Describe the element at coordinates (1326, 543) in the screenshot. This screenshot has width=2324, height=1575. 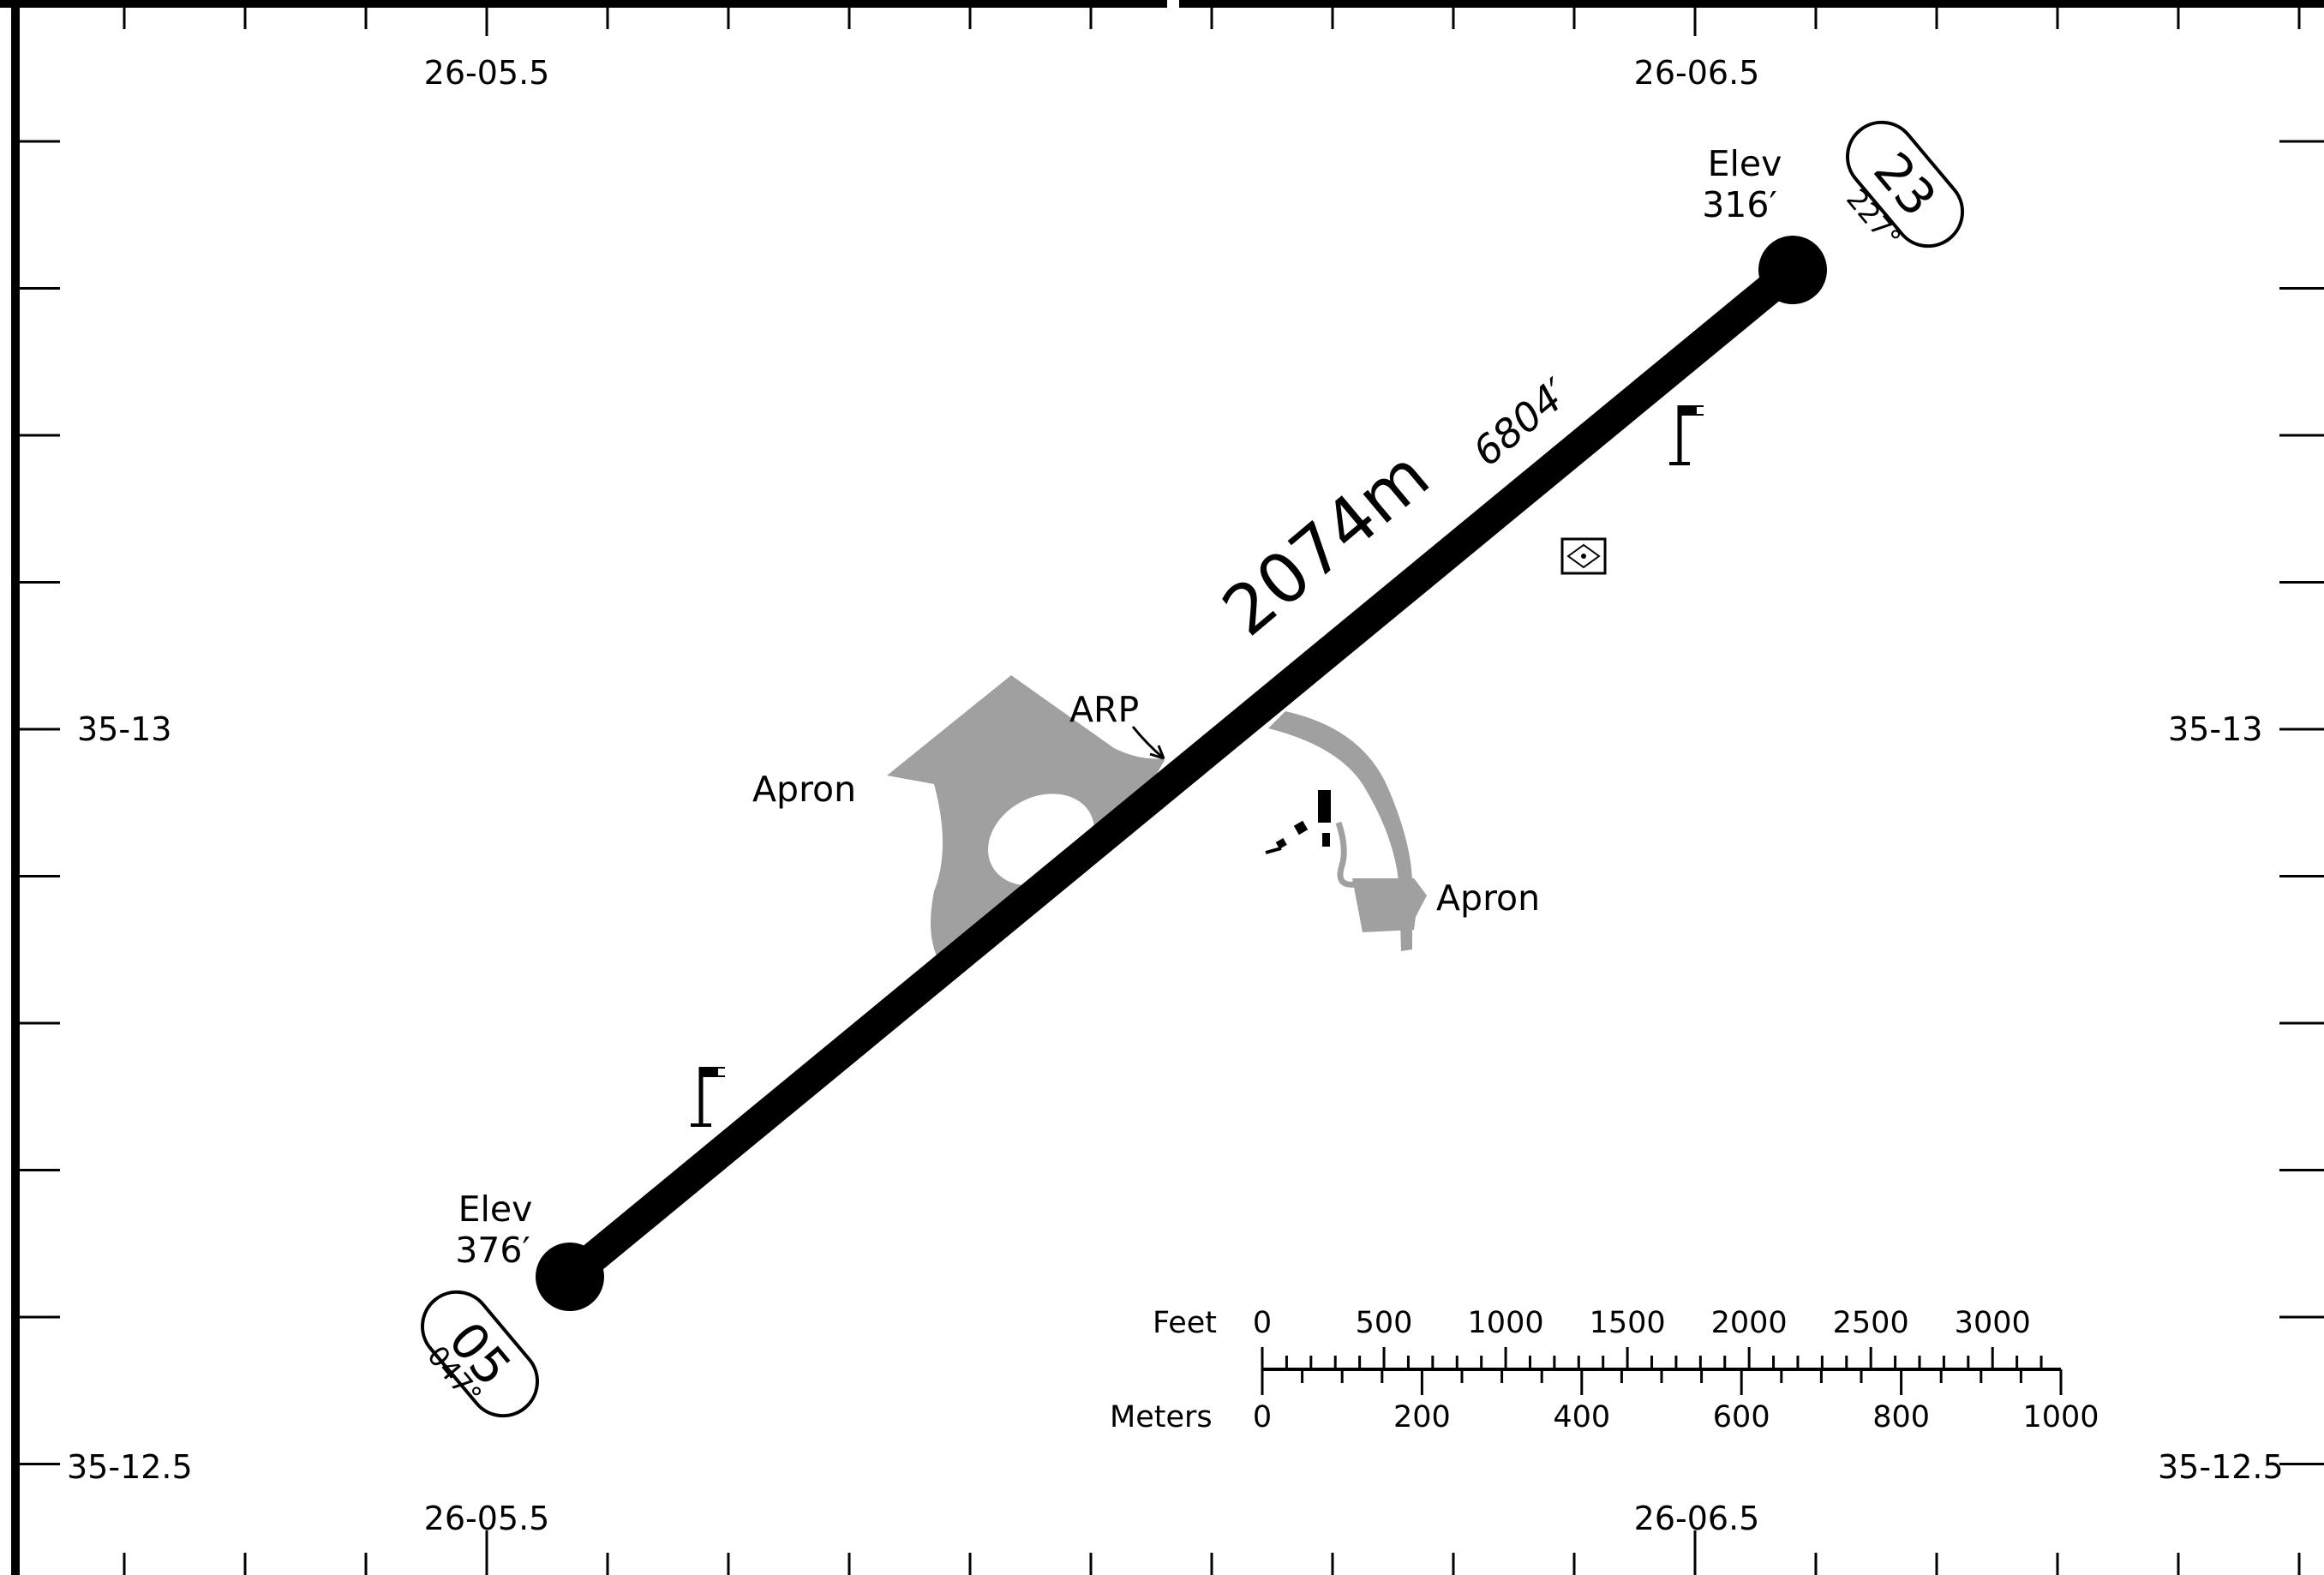
I see `runway-length-meters: 2074m` at that location.